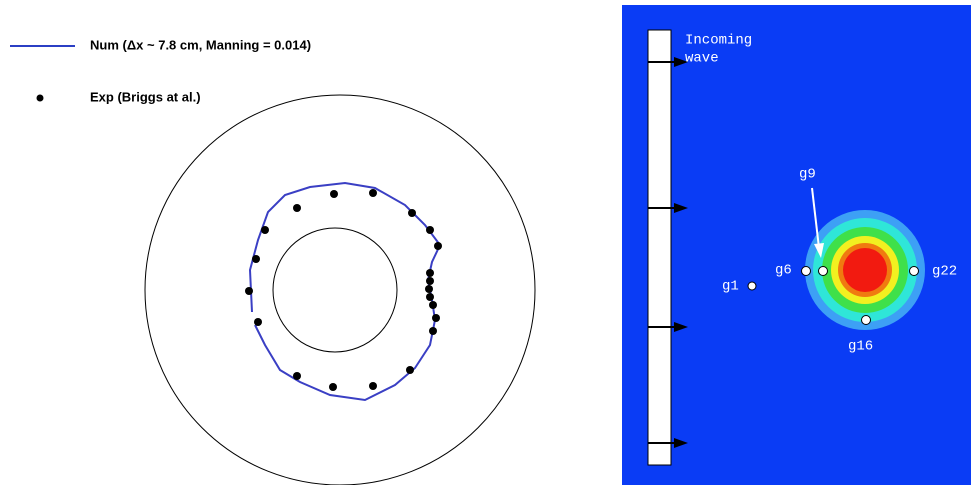 This screenshot has width=971, height=485. Describe the element at coordinates (944, 272) in the screenshot. I see `gauge-label: g22` at that location.